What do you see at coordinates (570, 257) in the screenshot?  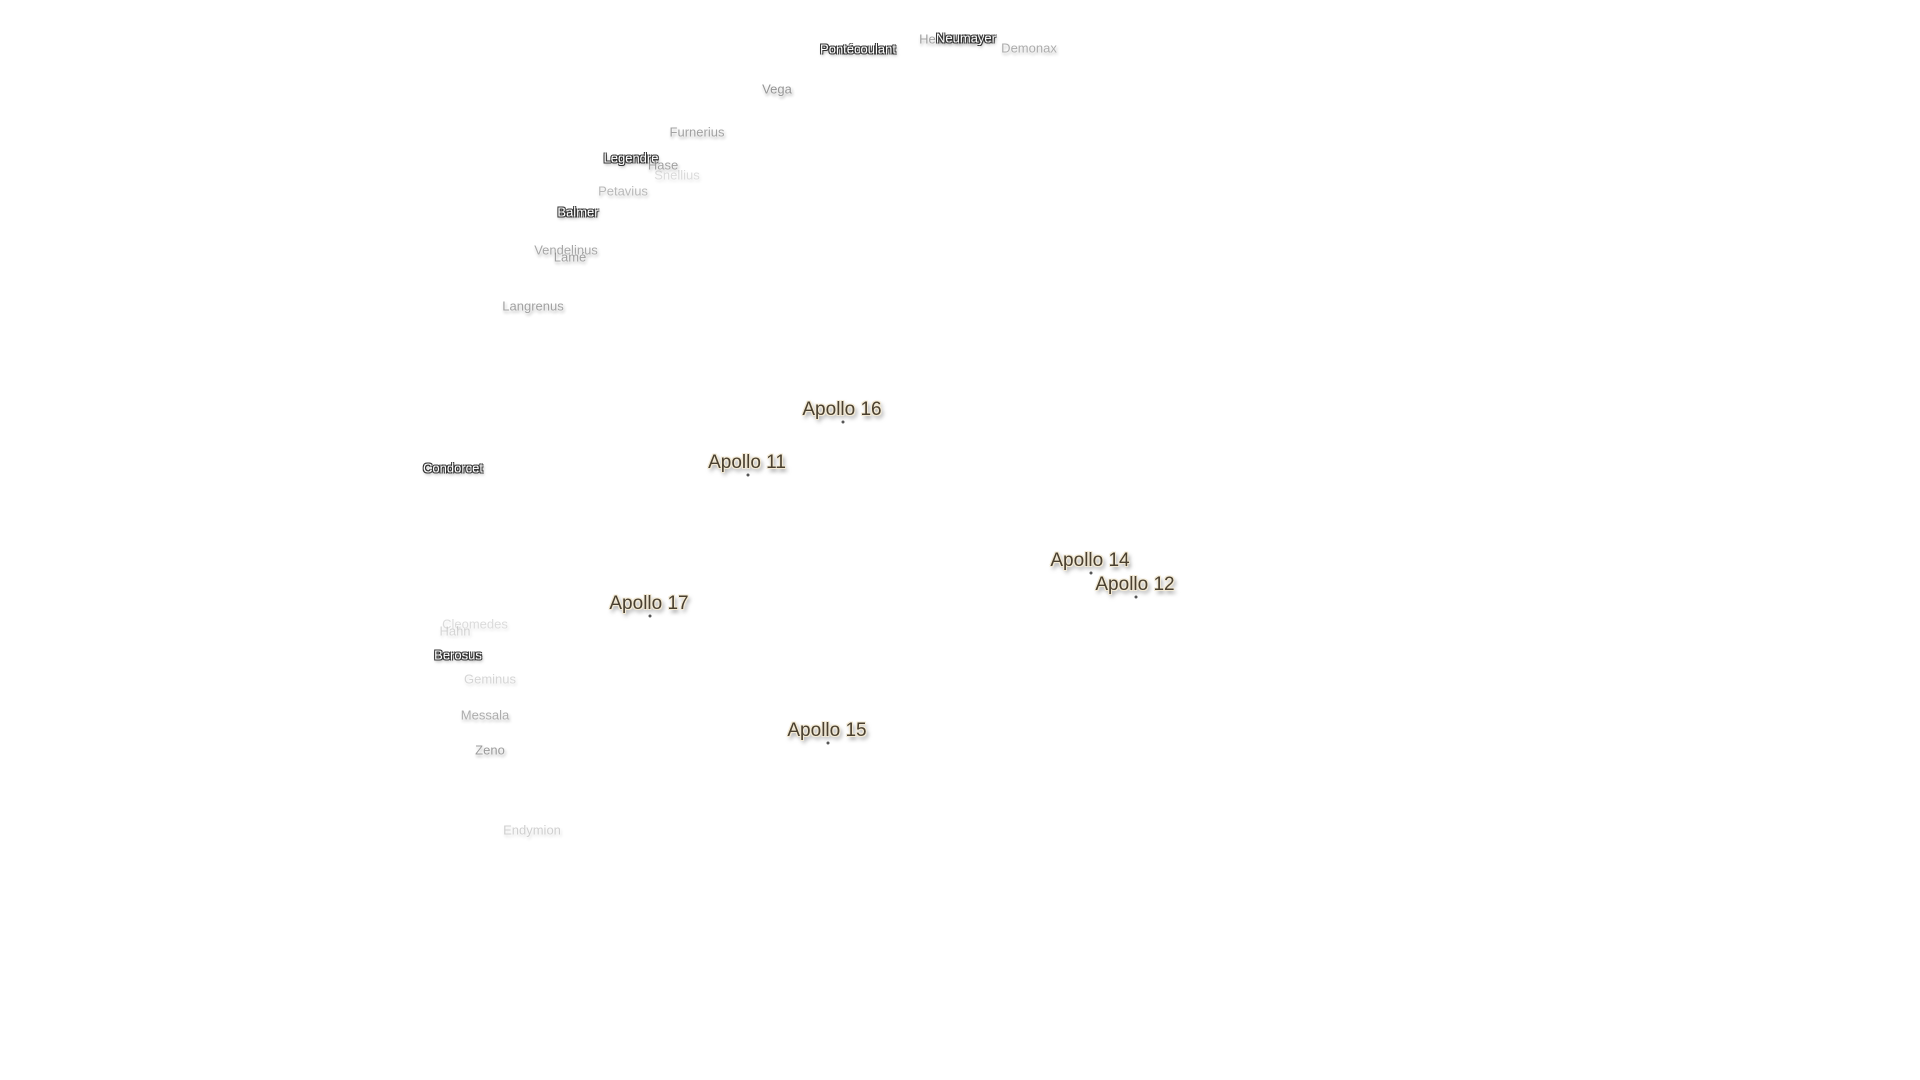 I see `crater-label: Lamé` at bounding box center [570, 257].